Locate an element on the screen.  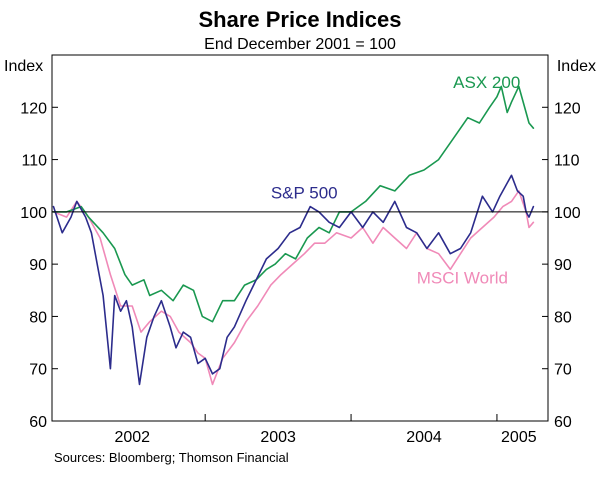
series-label-asx-200: ASX 200 is located at coordinates (486, 82).